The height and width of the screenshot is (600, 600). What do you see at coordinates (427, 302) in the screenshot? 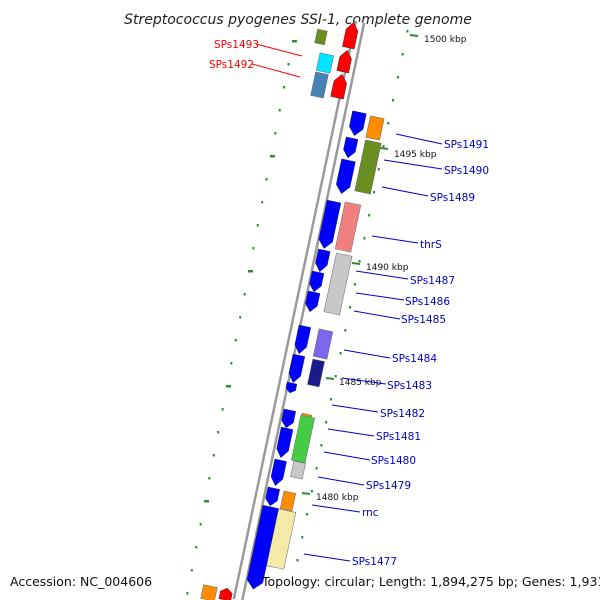
I see `gene-label-sps1486: SPs1486` at bounding box center [427, 302].